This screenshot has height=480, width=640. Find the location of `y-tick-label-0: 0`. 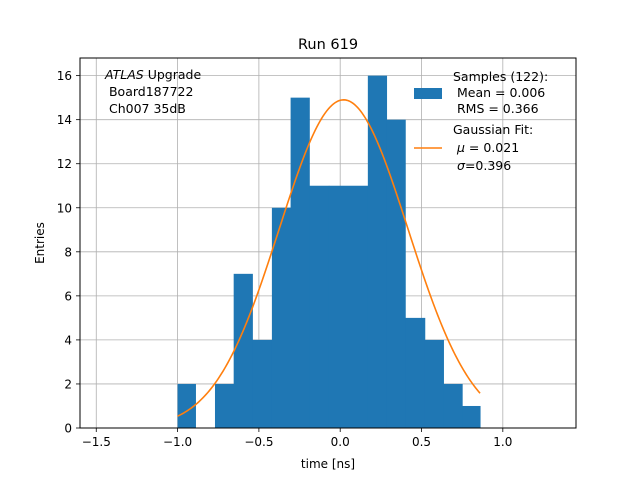

y-tick-label-0: 0 is located at coordinates (68, 429).